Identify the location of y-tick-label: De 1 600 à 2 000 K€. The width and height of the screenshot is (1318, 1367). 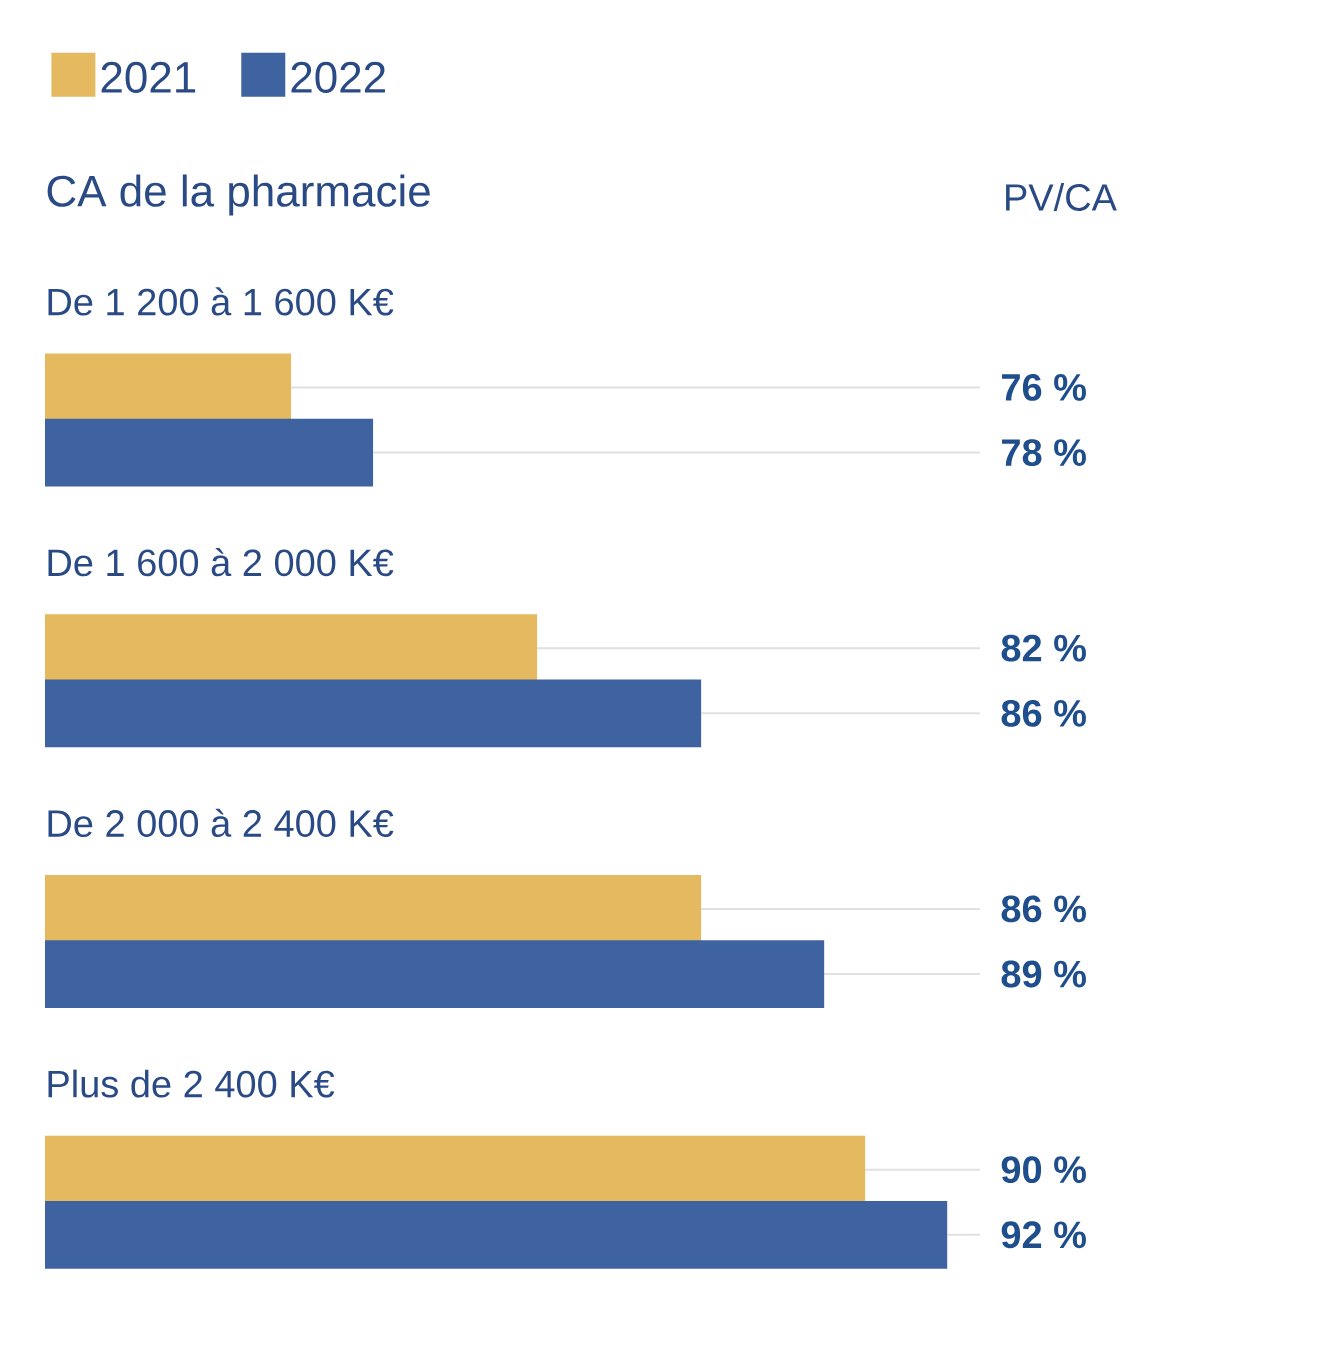
(221, 562).